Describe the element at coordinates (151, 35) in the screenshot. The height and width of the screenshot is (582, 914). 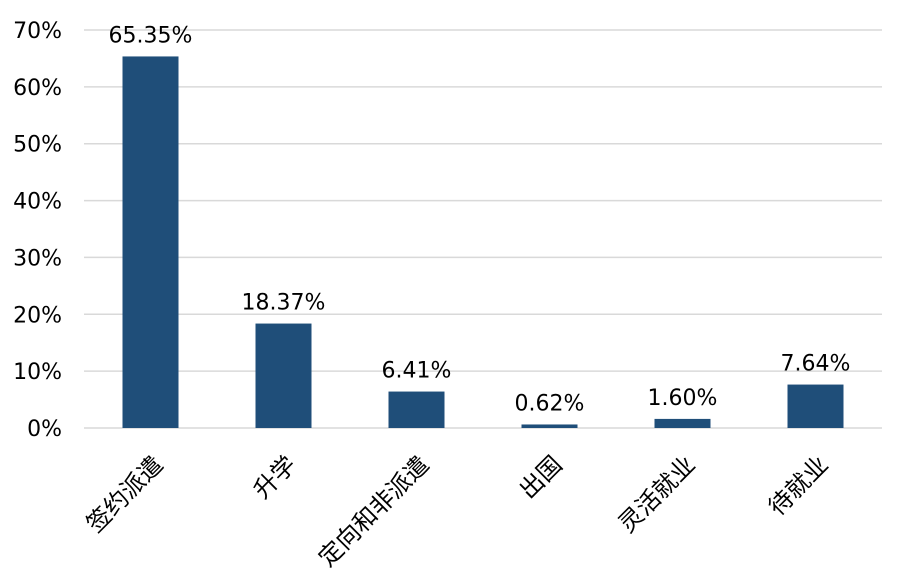
I see `data-label: 65.35%` at that location.